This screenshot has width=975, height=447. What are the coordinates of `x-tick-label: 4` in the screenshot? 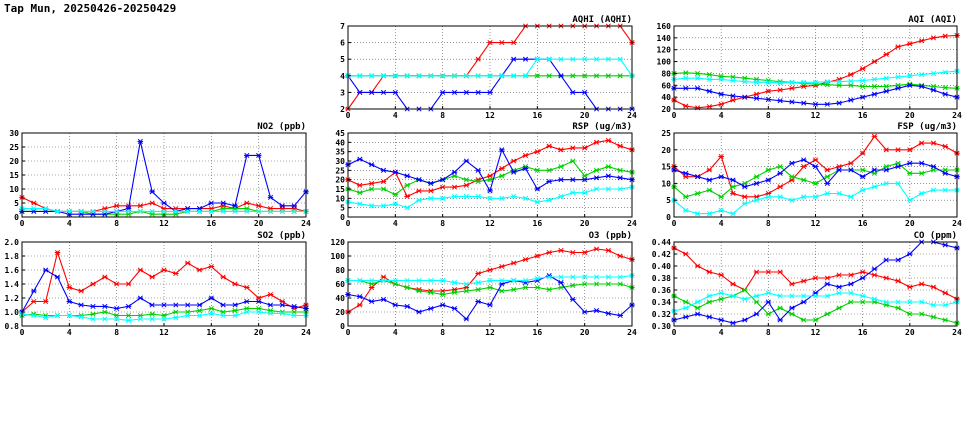 It's located at (69, 223).